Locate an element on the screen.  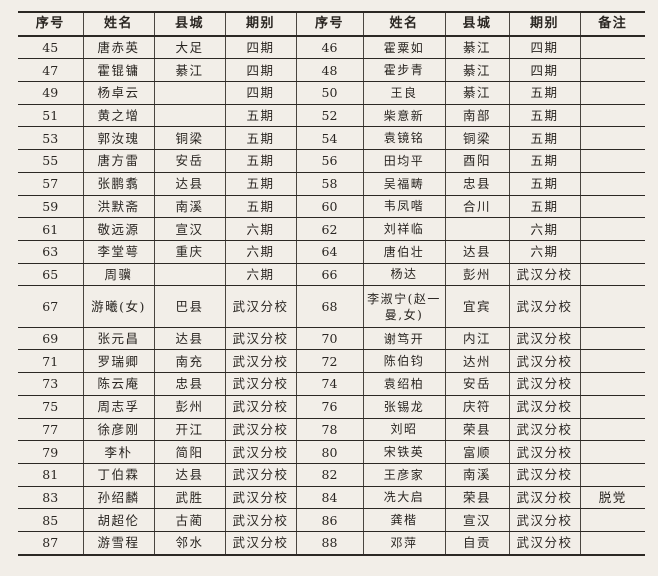
seq-cell: 52 is located at coordinates (329, 116).